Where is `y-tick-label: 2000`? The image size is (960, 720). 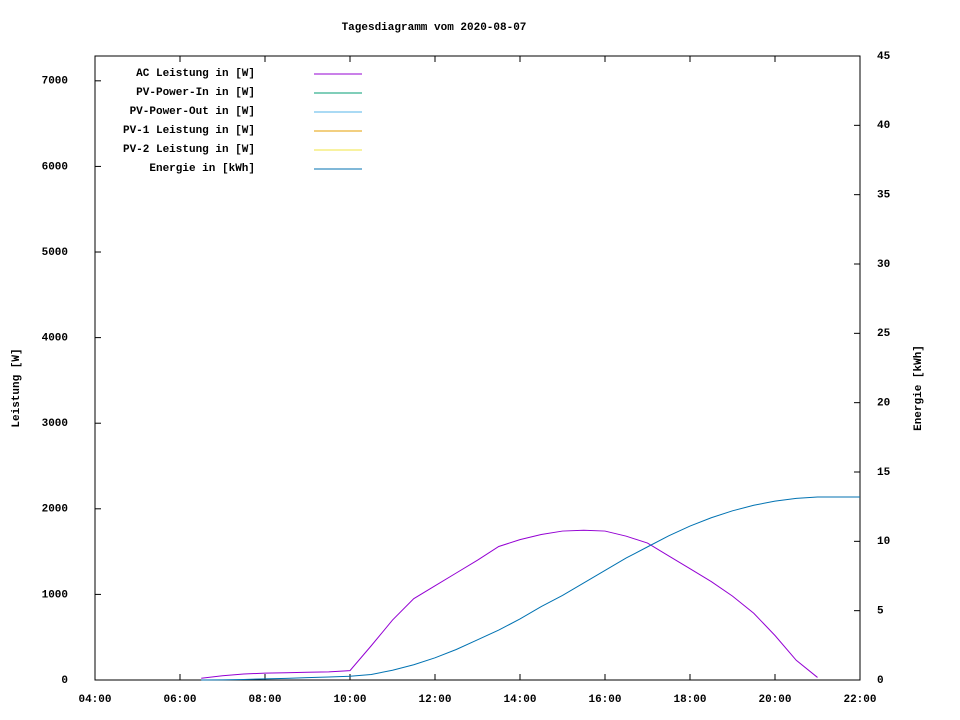 y-tick-label: 2000 is located at coordinates (55, 510).